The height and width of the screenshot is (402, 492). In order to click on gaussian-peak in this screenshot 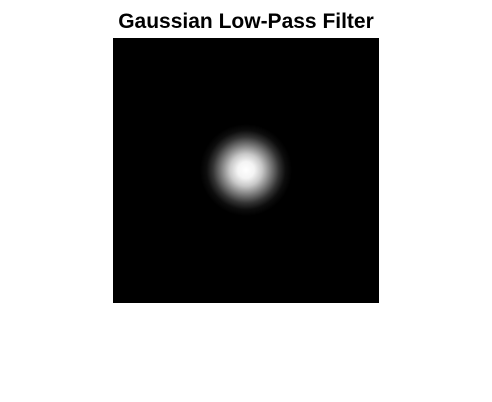, I will do `click(246, 170)`.